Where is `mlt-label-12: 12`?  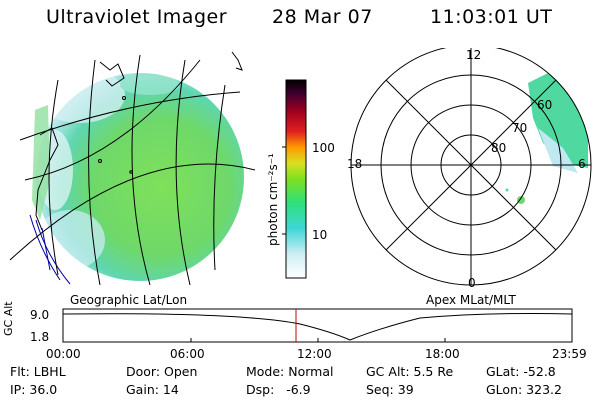
mlt-label-12: 12 is located at coordinates (474, 55).